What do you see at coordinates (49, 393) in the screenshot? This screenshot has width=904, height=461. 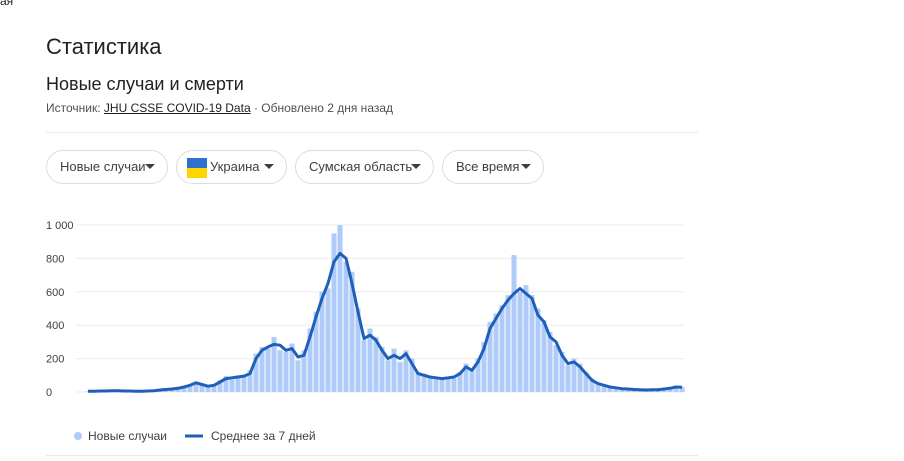 I see `y-tick-label: 0` at bounding box center [49, 393].